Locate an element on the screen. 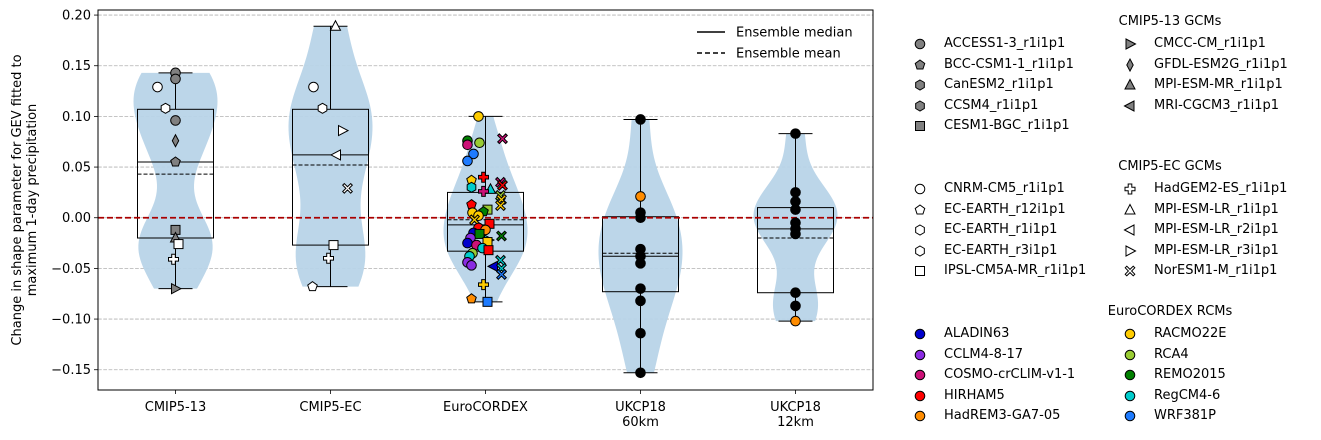 Image resolution: width=1321 pixels, height=440 pixels. legend-group-title: CMIP5-EC GCMs is located at coordinates (1170, 166).